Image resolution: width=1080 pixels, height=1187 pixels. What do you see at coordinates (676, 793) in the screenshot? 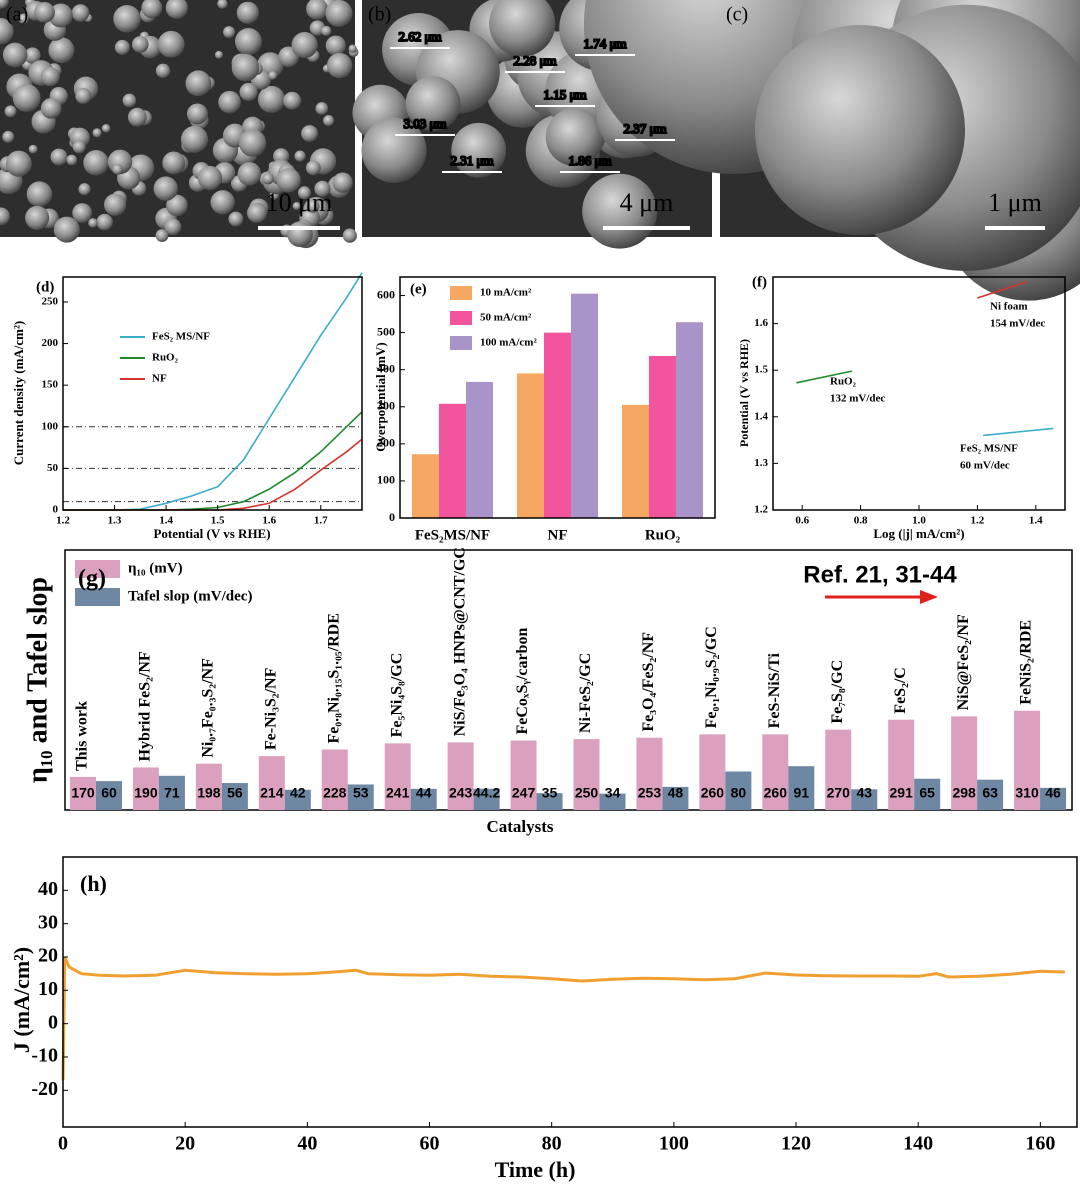
I see `data-label: 48` at bounding box center [676, 793].